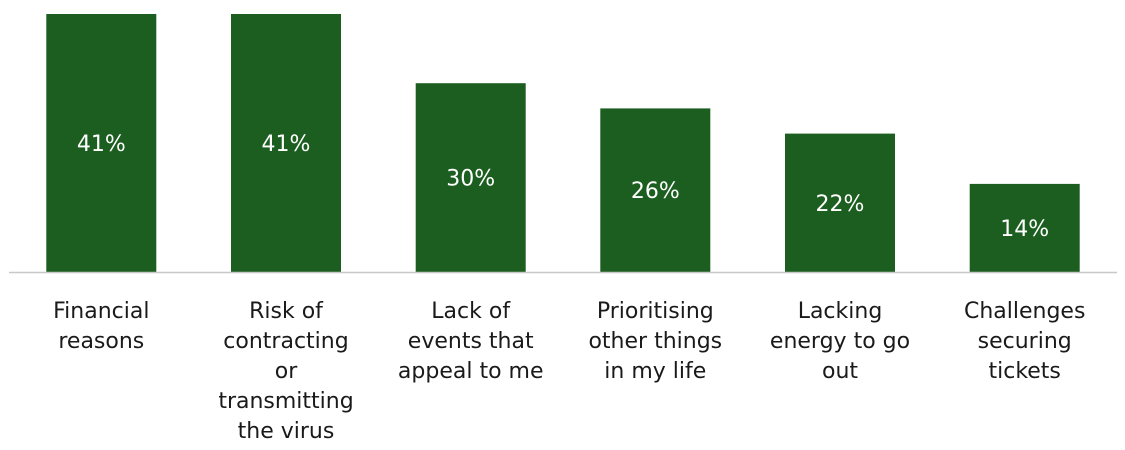 The height and width of the screenshot is (450, 1125). I want to click on data-label-1: 41%, so click(101, 144).